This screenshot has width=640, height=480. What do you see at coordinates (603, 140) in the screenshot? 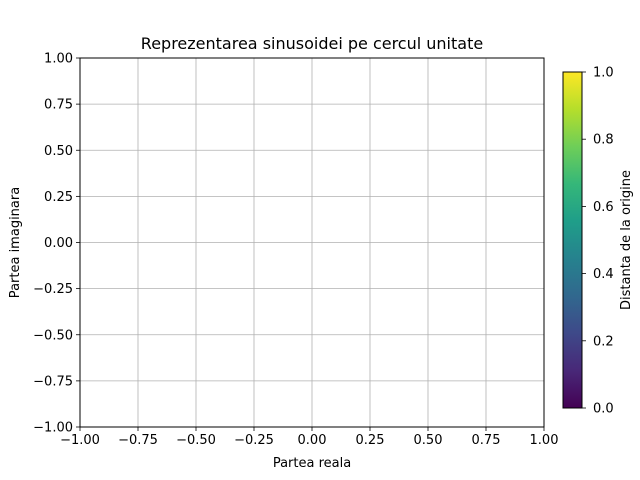
I see `colorbar-tick-label: 0.8` at bounding box center [603, 140].